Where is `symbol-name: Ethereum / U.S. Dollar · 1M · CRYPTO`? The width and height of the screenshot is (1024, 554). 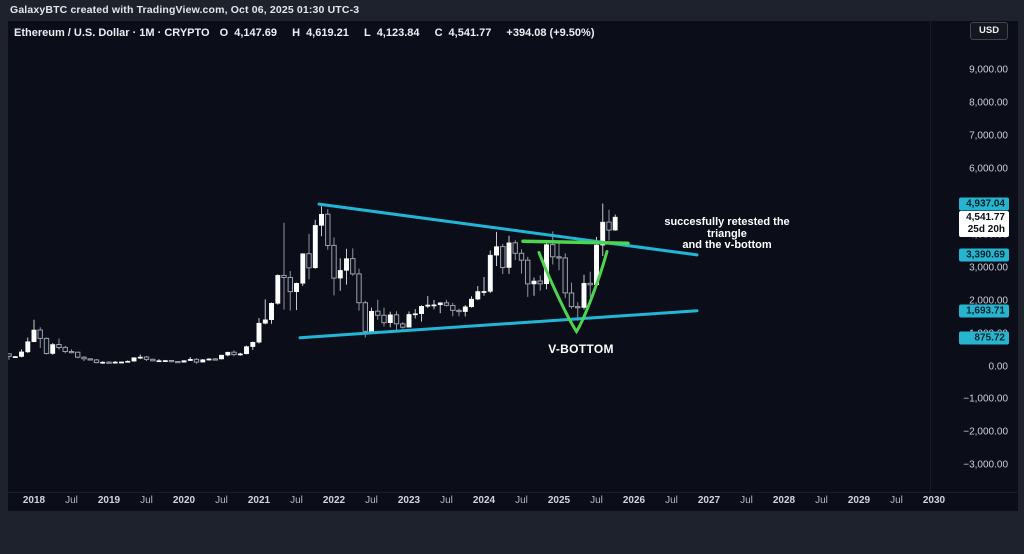 symbol-name: Ethereum / U.S. Dollar · 1M · CRYPTO is located at coordinates (112, 33).